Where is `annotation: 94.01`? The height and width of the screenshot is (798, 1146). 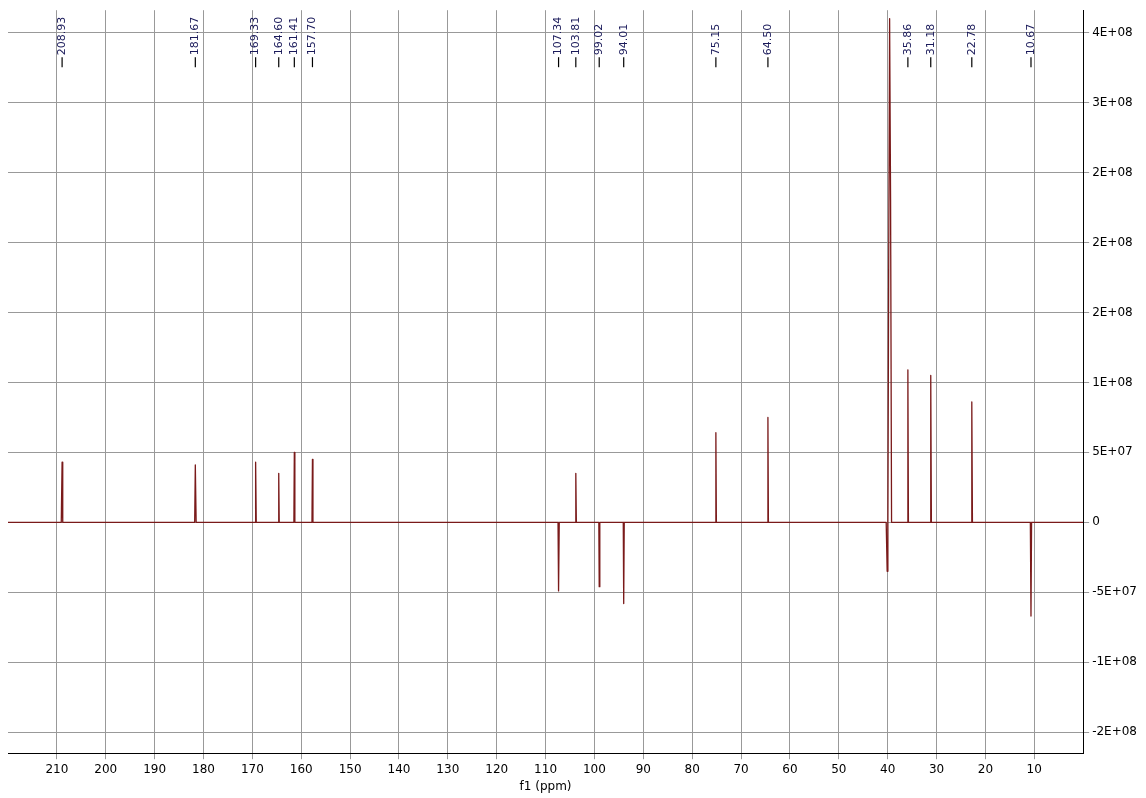 annotation: 94.01 is located at coordinates (623, 39).